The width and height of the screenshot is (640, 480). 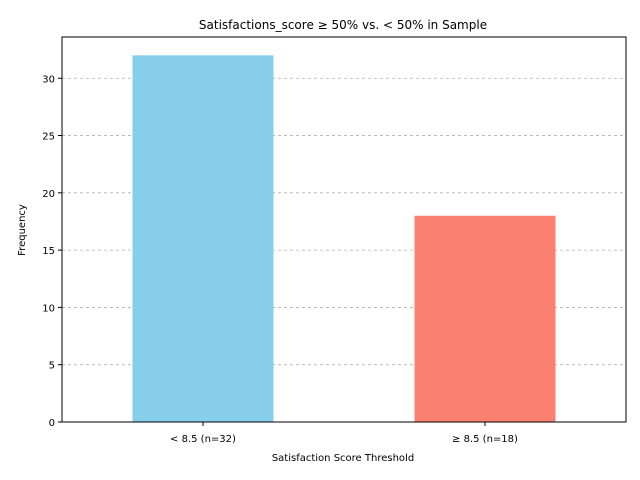 What do you see at coordinates (343, 458) in the screenshot?
I see `x-axis-label: Satisfaction Score Threshold` at bounding box center [343, 458].